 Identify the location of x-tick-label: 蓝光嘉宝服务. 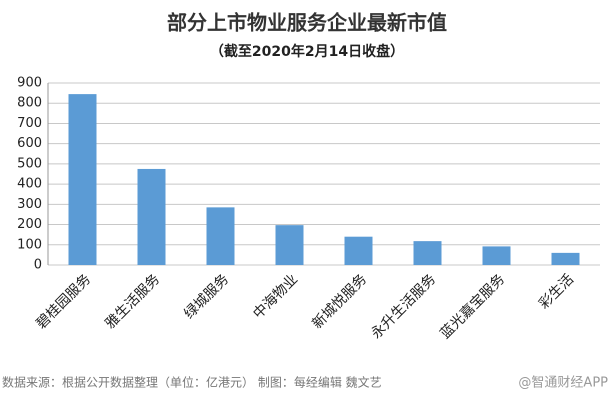
(472, 306).